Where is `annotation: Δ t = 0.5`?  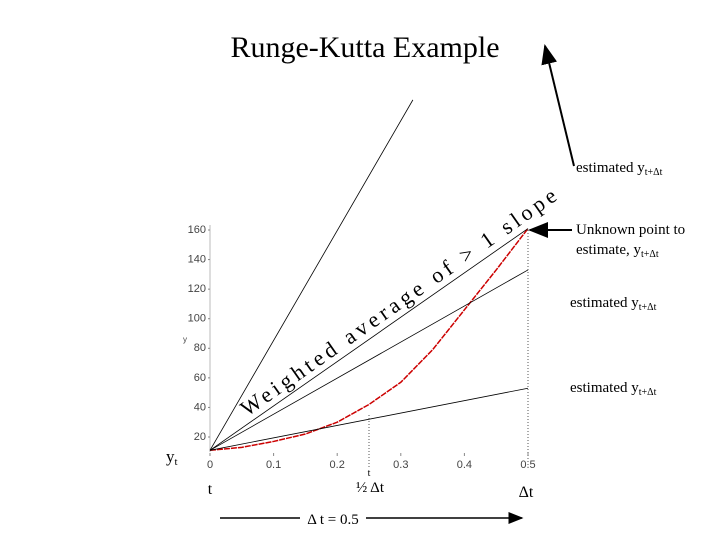 annotation: Δ t = 0.5 is located at coordinates (332, 520).